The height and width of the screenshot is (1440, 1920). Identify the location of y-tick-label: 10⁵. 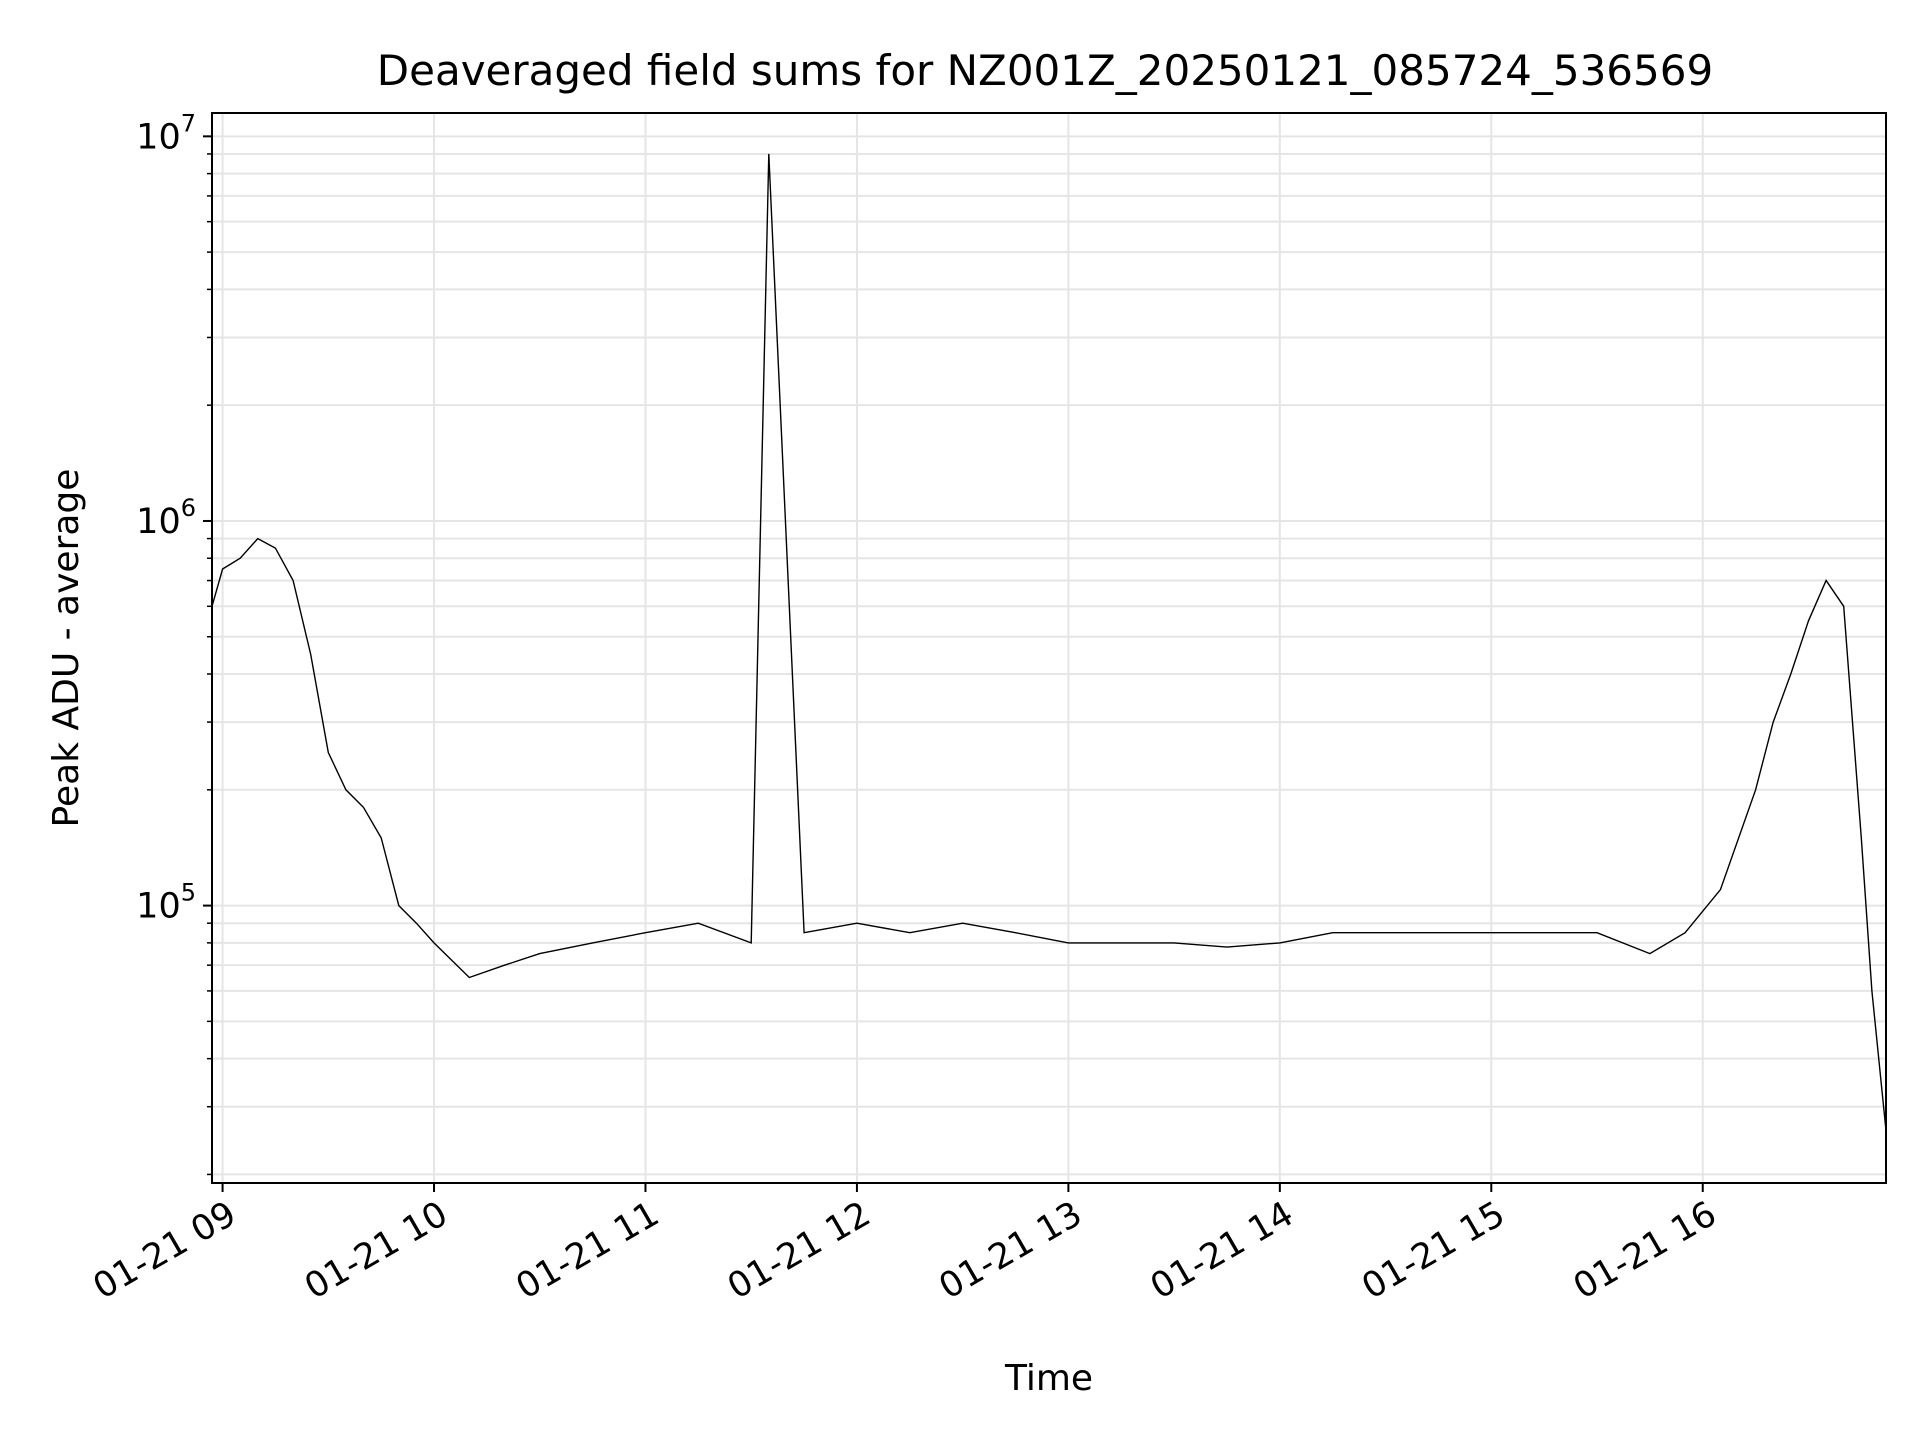
(166, 903).